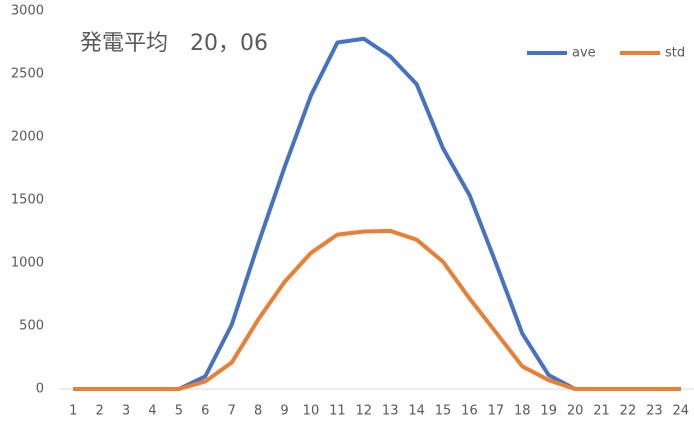 This screenshot has width=694, height=430. Describe the element at coordinates (469, 411) in the screenshot. I see `x-tick-label: 16` at that location.